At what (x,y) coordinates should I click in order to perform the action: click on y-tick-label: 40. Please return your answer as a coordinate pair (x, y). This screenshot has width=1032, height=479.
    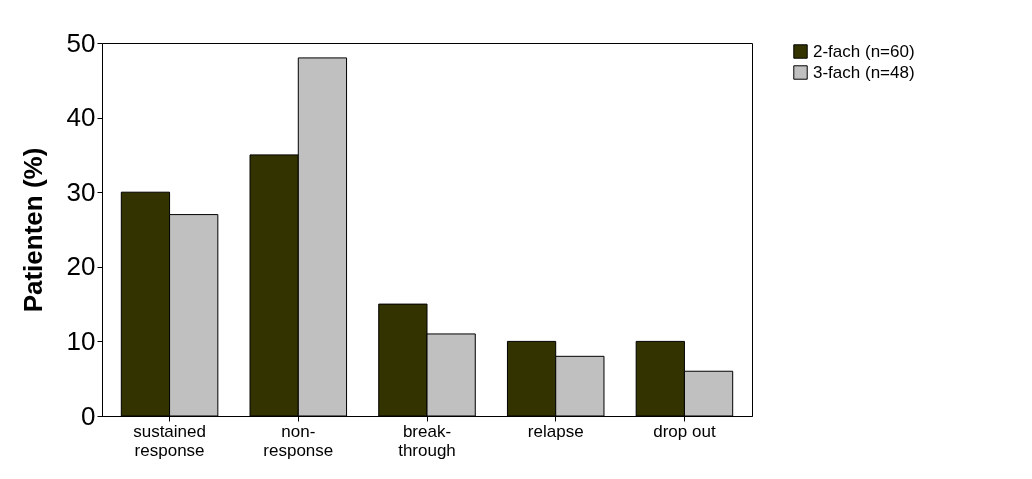
    Looking at the image, I should click on (81, 117).